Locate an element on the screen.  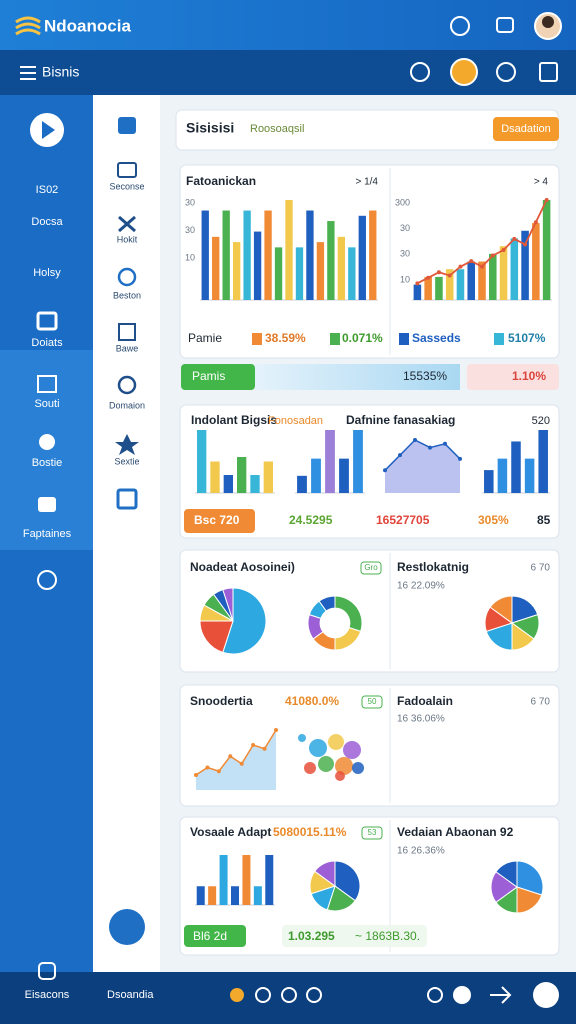
toolbar is located at coordinates (288, 72).